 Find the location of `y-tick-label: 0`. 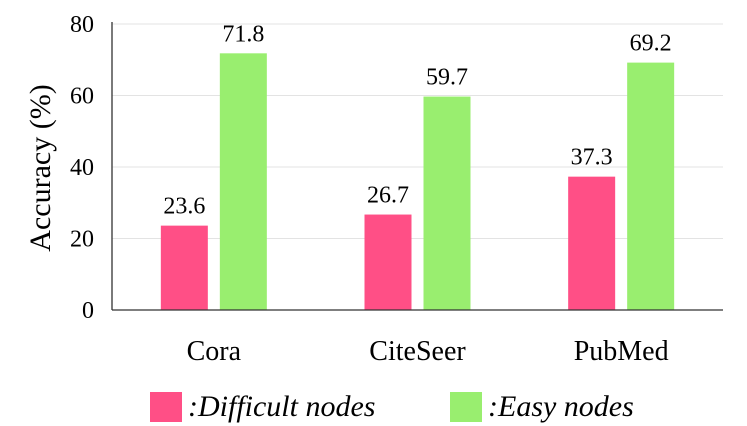

y-tick-label: 0 is located at coordinates (88, 311).